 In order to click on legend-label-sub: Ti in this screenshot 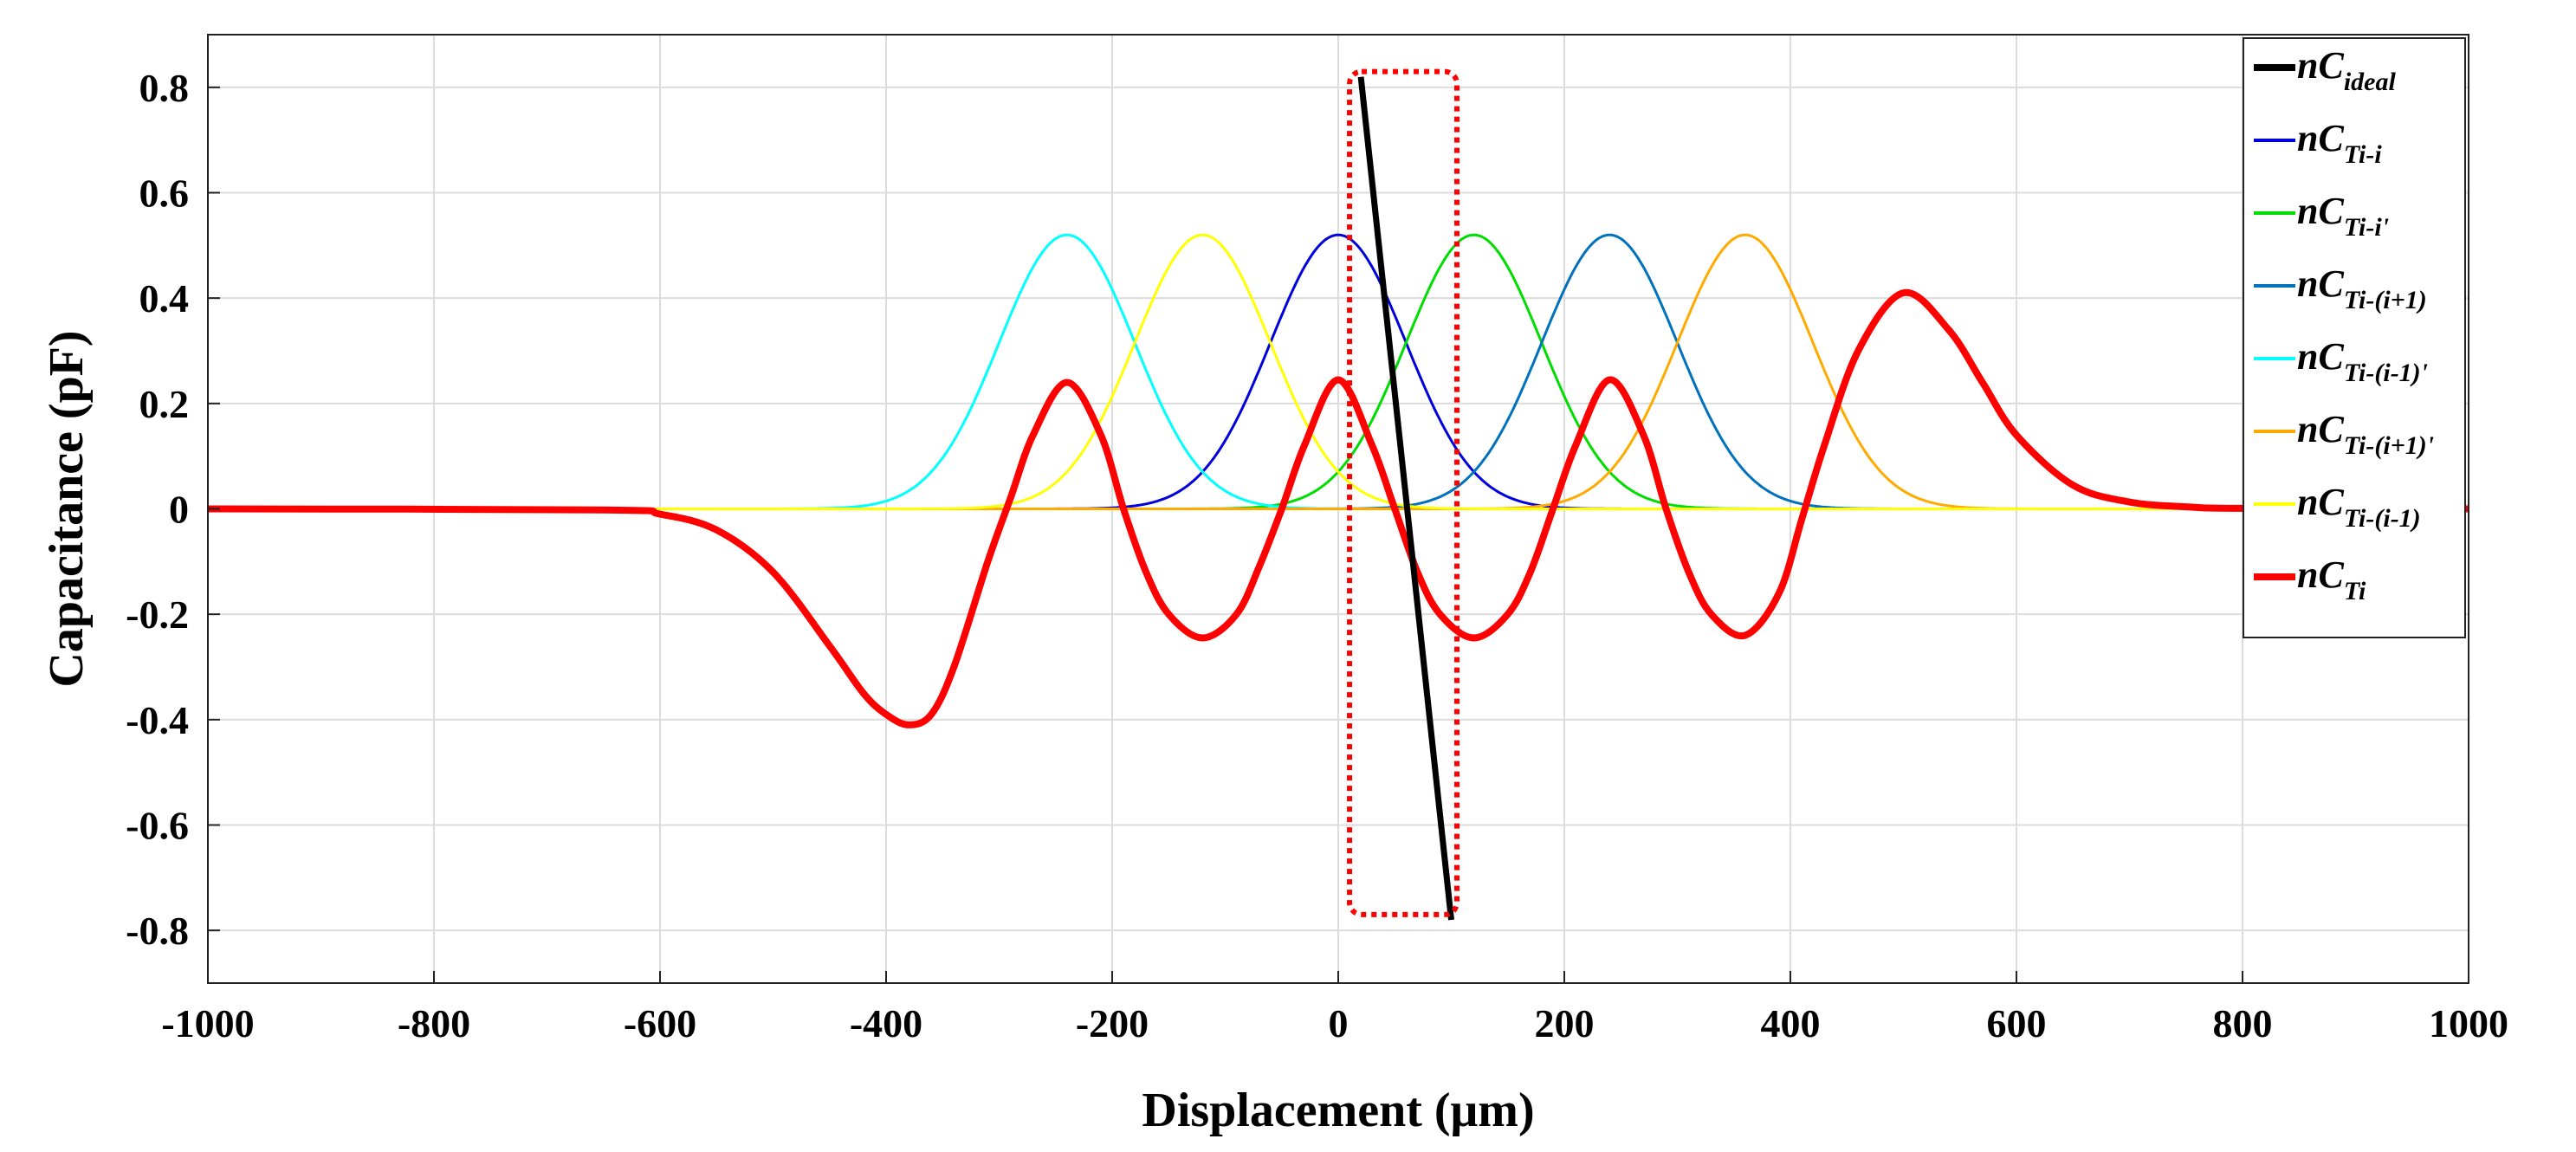, I will do `click(2355, 591)`.